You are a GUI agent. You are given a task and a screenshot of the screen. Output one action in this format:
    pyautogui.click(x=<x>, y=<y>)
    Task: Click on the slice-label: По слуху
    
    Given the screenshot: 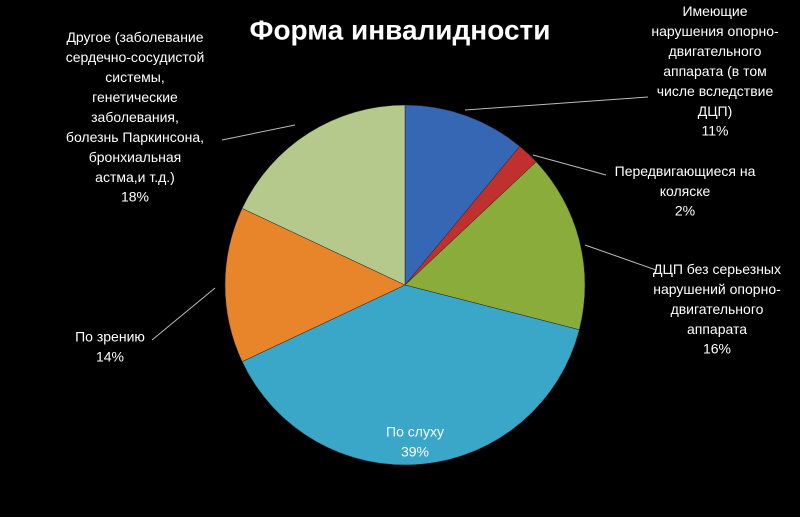 What is the action you would take?
    pyautogui.click(x=415, y=432)
    